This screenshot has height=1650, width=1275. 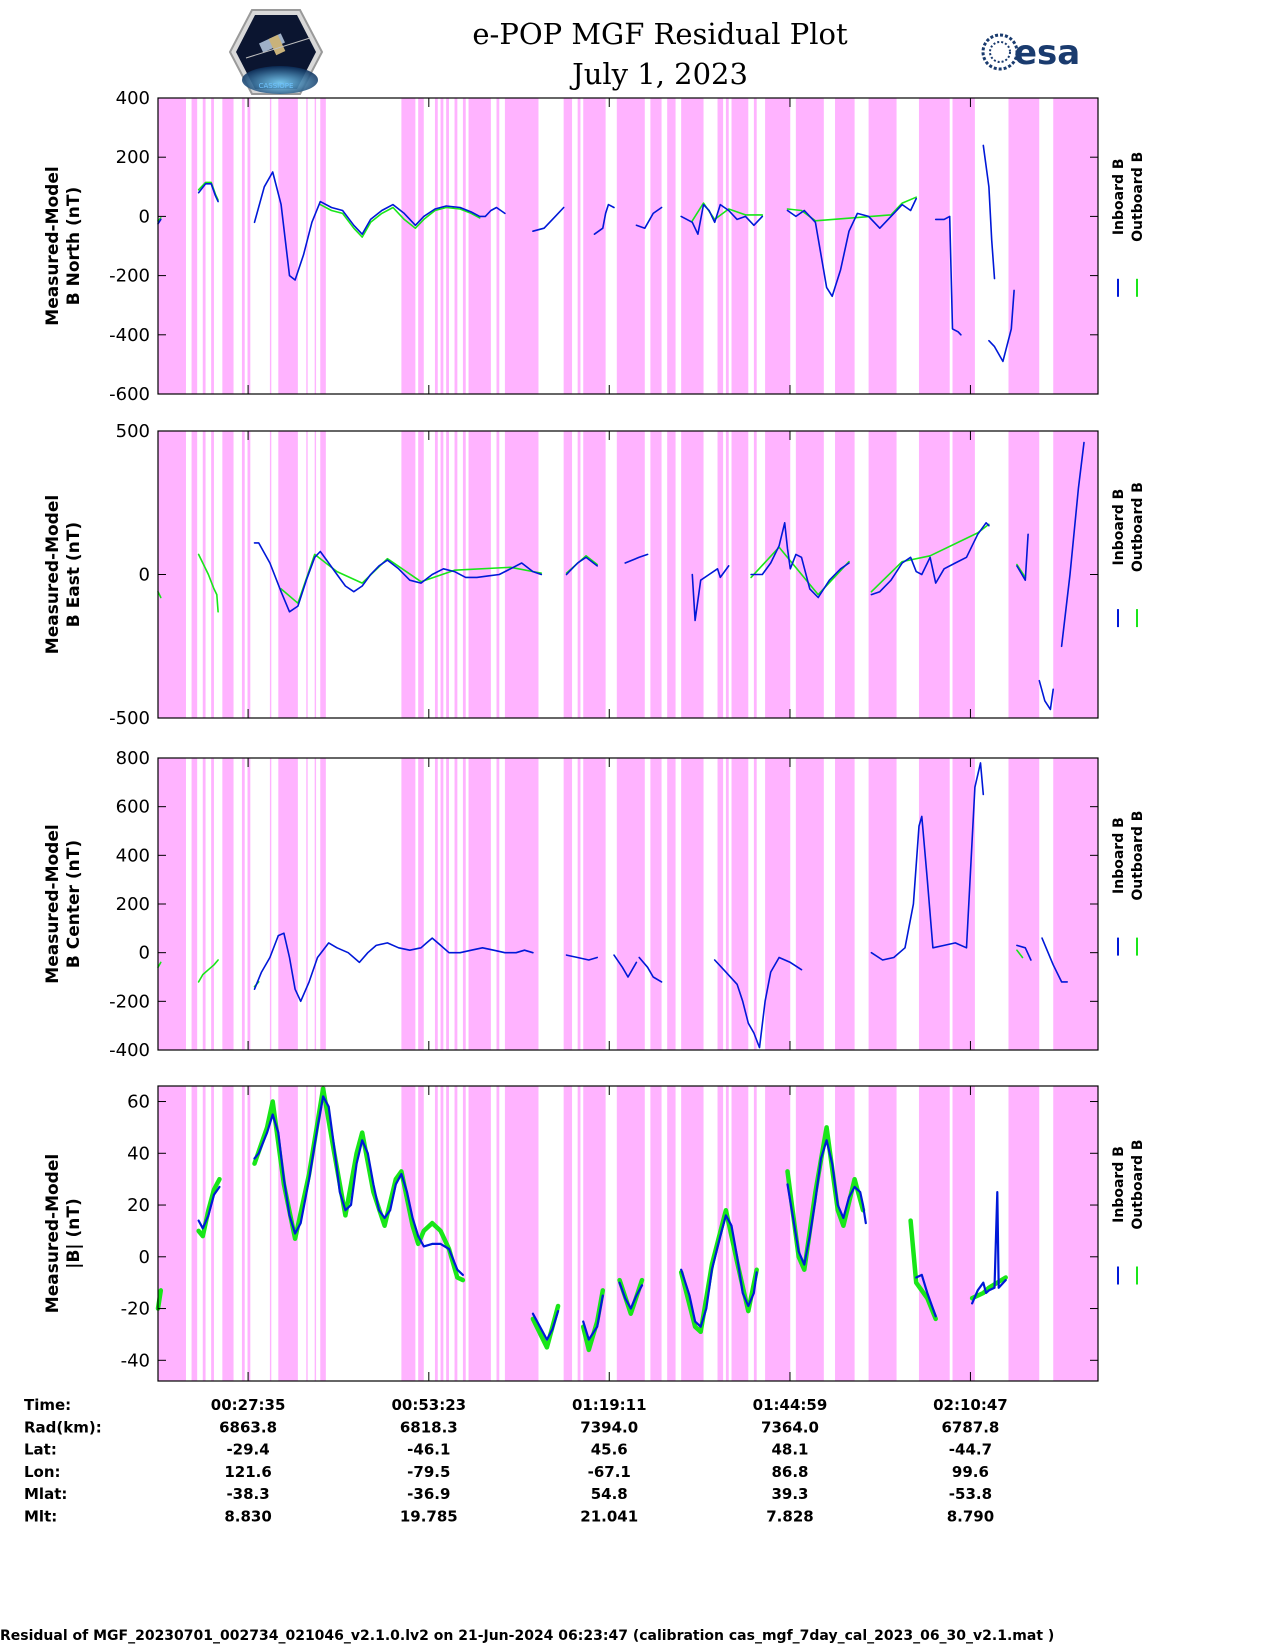 I want to click on info-cell: 8.830, so click(x=247, y=1517).